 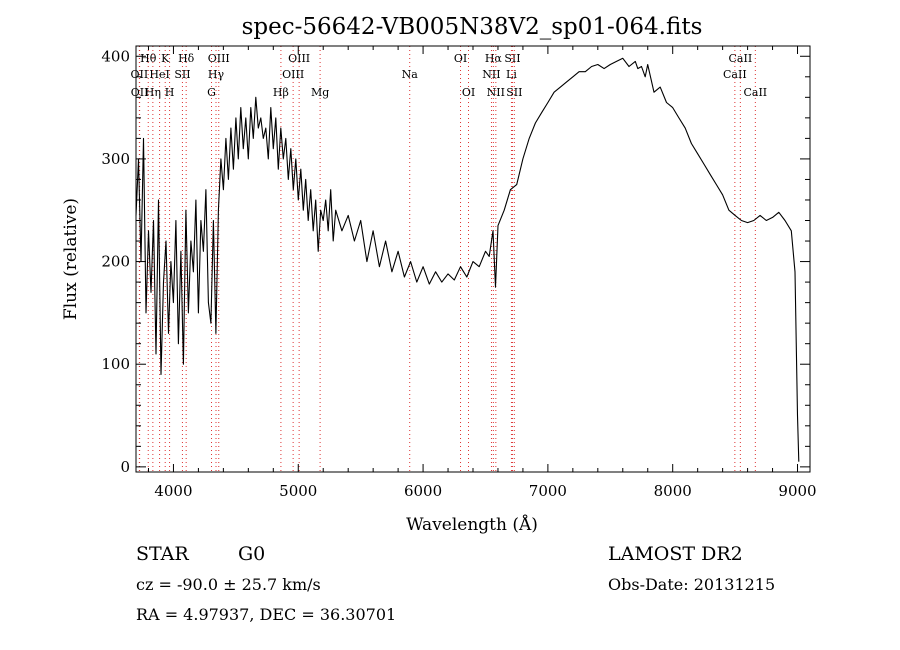 I want to click on y-tick-label: 300, so click(x=115, y=159).